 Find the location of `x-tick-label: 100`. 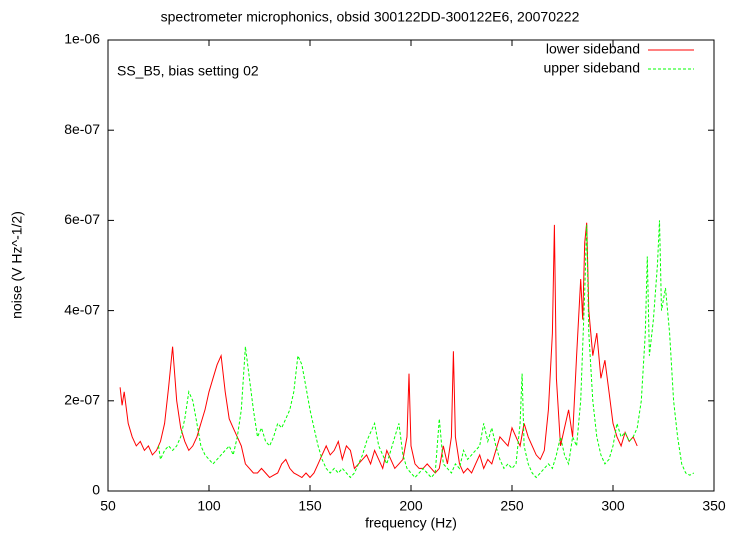

x-tick-label: 100 is located at coordinates (209, 506).